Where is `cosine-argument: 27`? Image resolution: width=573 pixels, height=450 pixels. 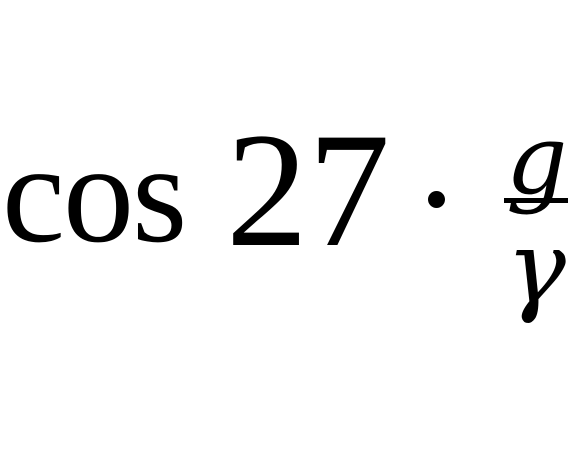
cosine-argument: 27 is located at coordinates (308, 190).